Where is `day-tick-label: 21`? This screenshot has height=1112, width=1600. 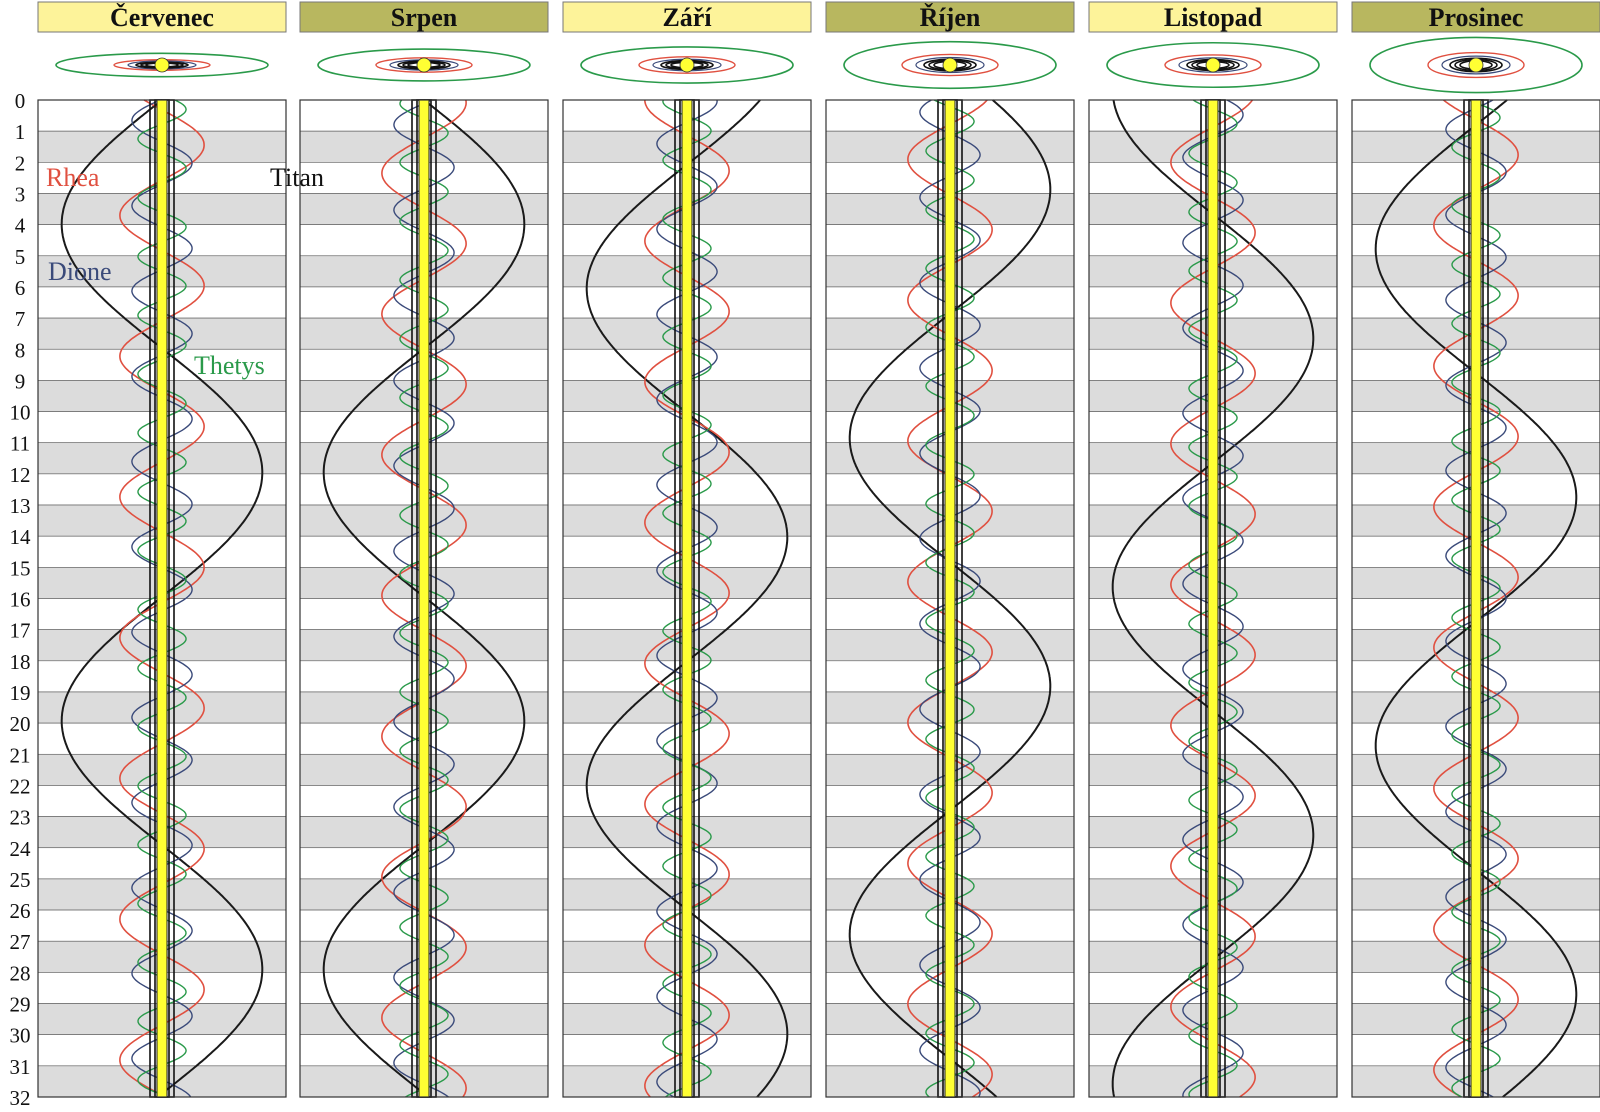
day-tick-label: 21 is located at coordinates (20, 755).